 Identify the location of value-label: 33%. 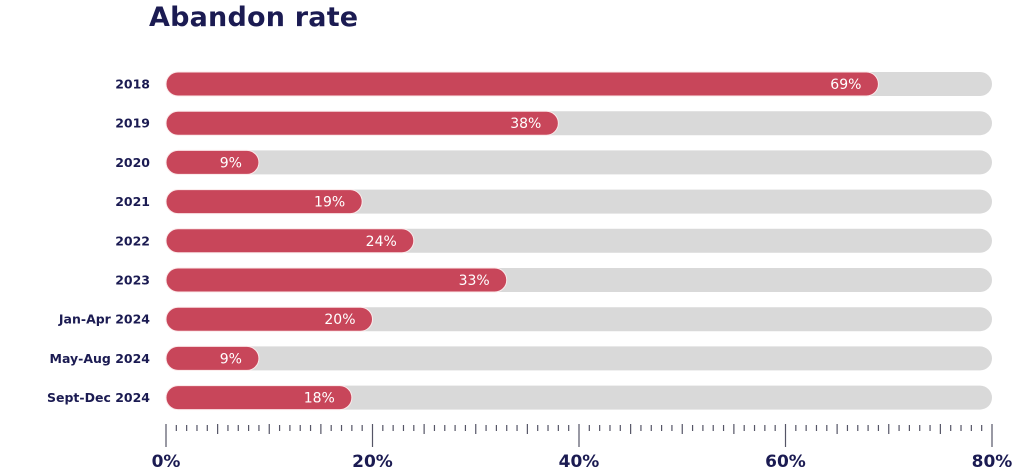
(474, 281).